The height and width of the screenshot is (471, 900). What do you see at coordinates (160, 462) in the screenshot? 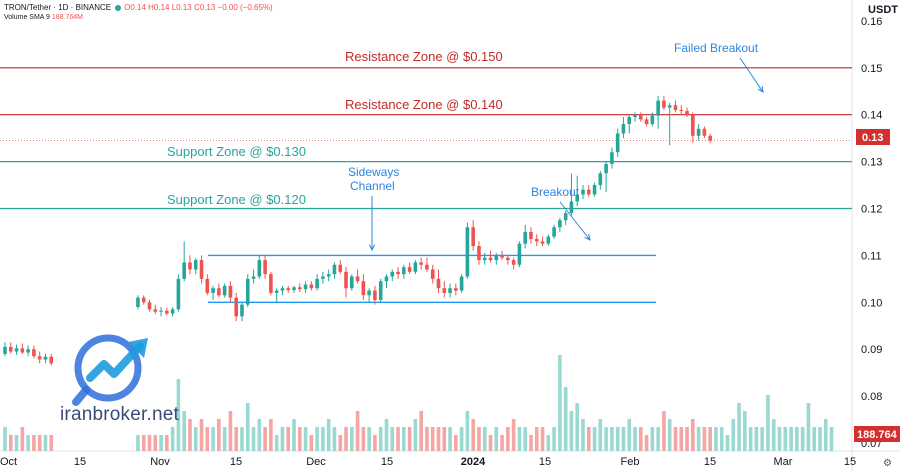
I see `x-tick-label: Nov` at bounding box center [160, 462].